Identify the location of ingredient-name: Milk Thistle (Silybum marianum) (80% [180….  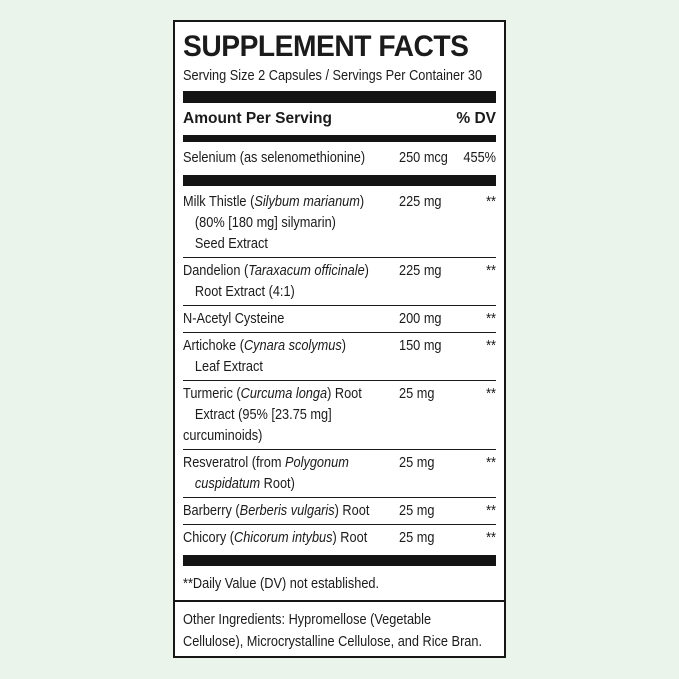
(284, 222).